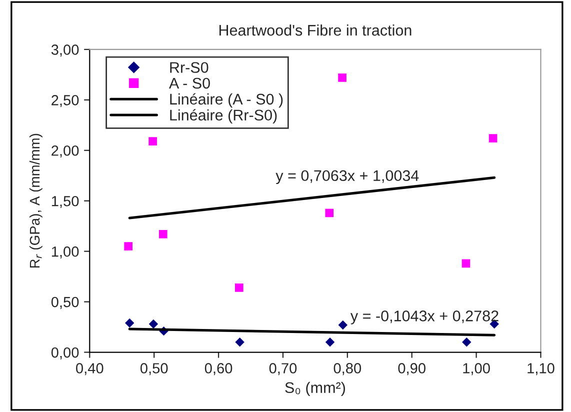  Describe the element at coordinates (223, 116) in the screenshot. I see `legend-label: Linéaire (Rr-S0)` at that location.